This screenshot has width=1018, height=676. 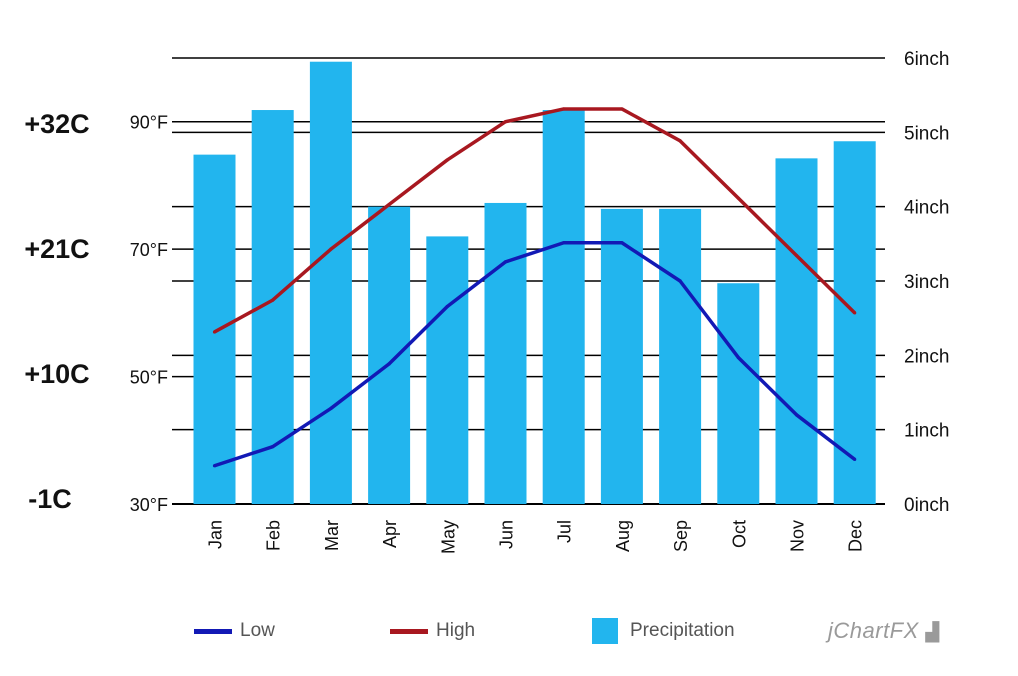 I want to click on legend-high: High, so click(x=432, y=631).